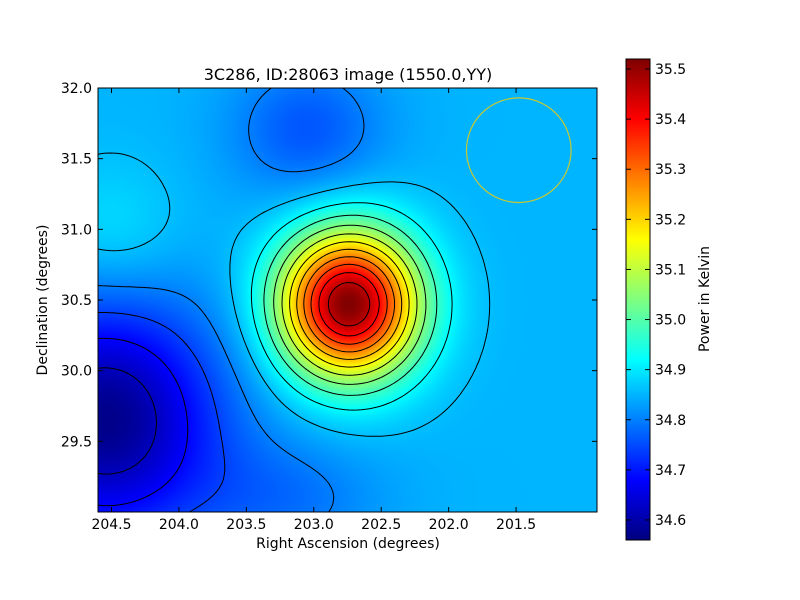 This screenshot has height=600, width=800. I want to click on colorbar-tick-label: 35.1, so click(670, 270).